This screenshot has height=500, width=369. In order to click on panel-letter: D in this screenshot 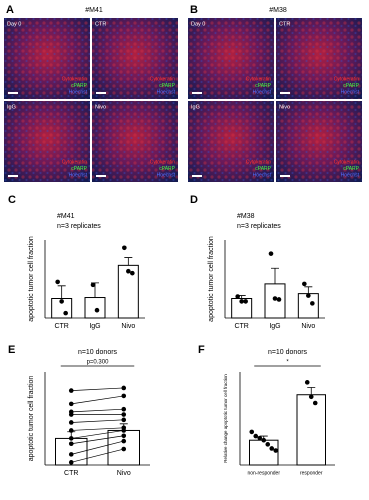, I will do `click(194, 200)`.